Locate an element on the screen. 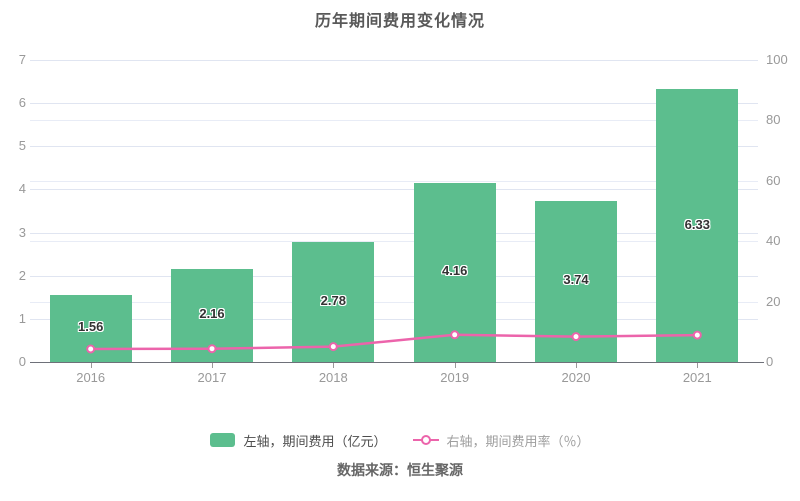  bar-value-label-2019: 4.16 is located at coordinates (455, 271).